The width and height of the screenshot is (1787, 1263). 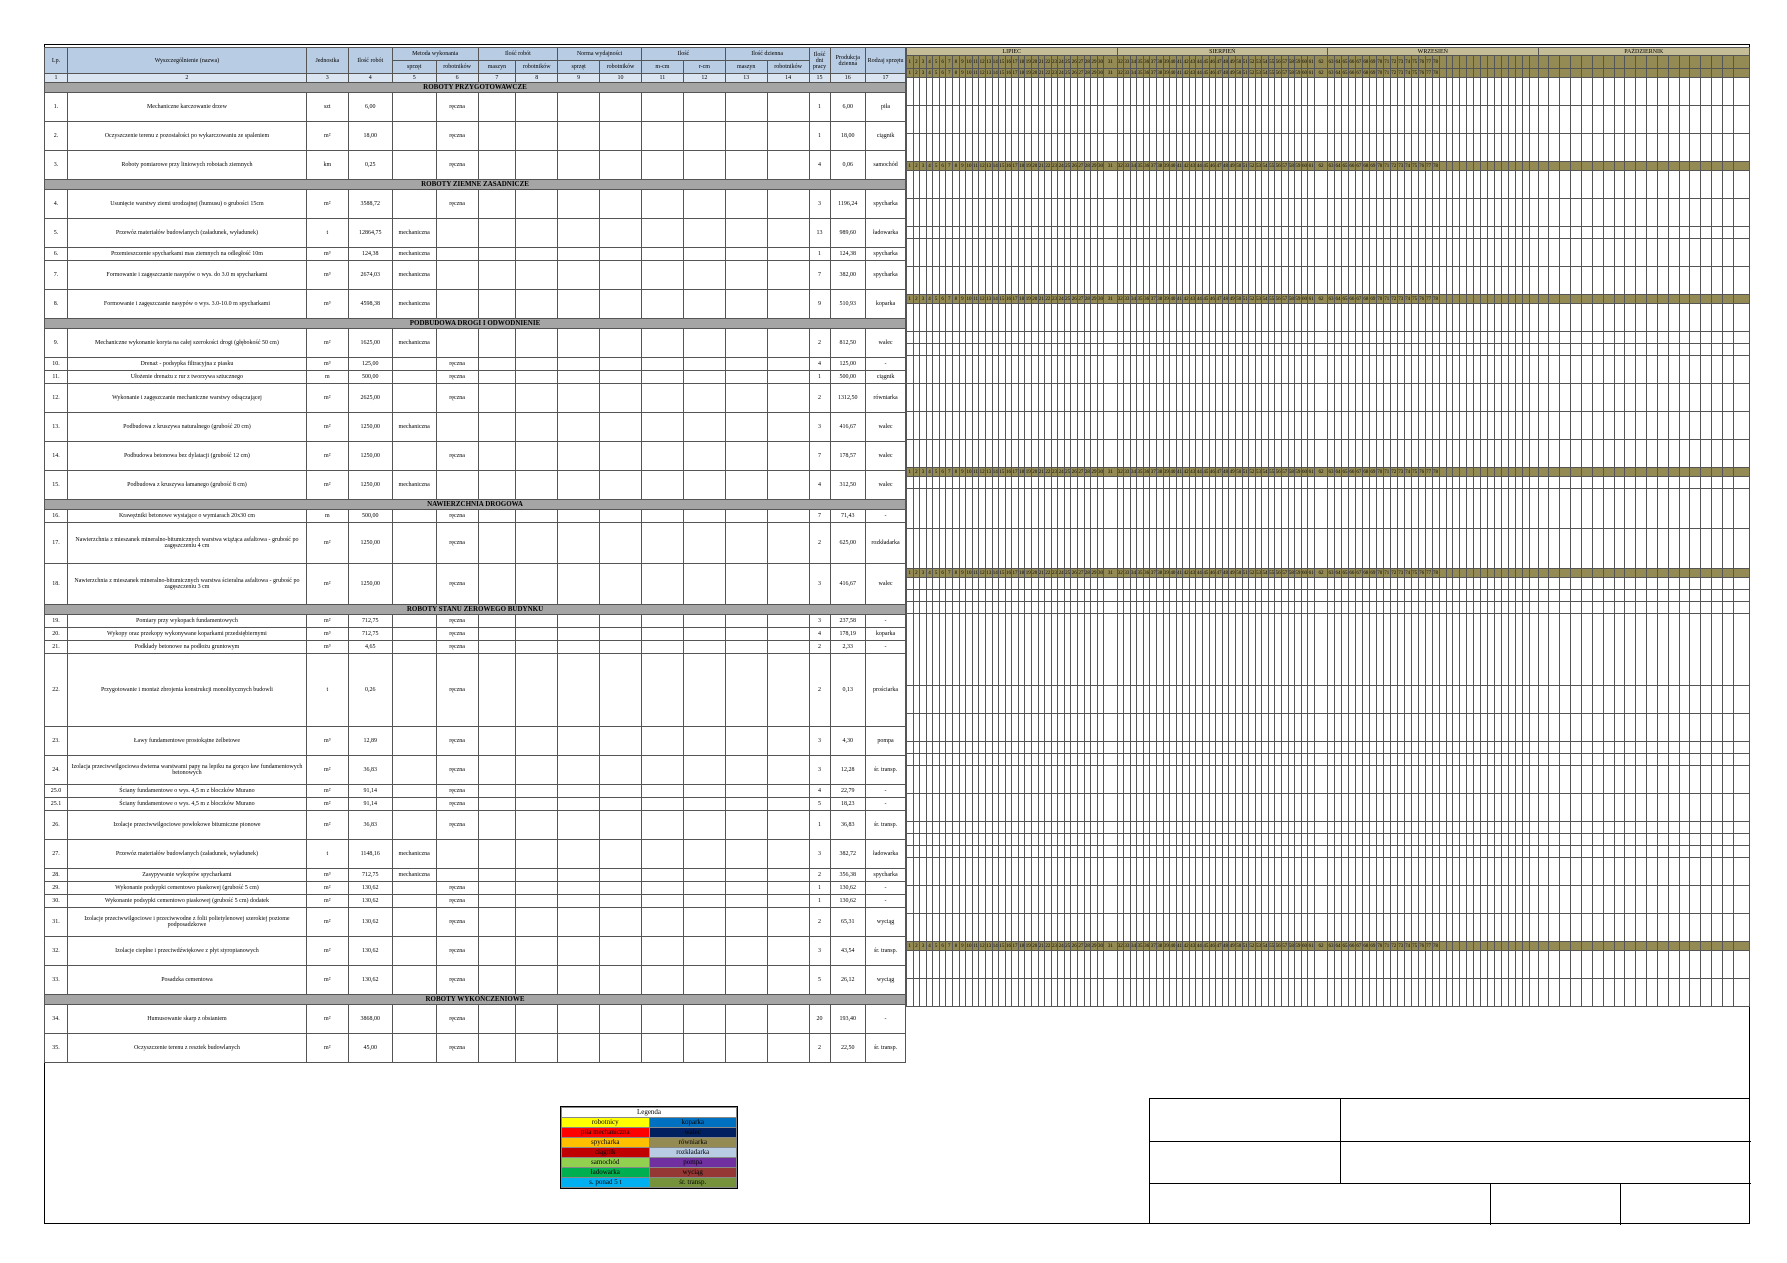 What do you see at coordinates (848, 107) in the screenshot?
I see `cell-daily: 6,00` at bounding box center [848, 107].